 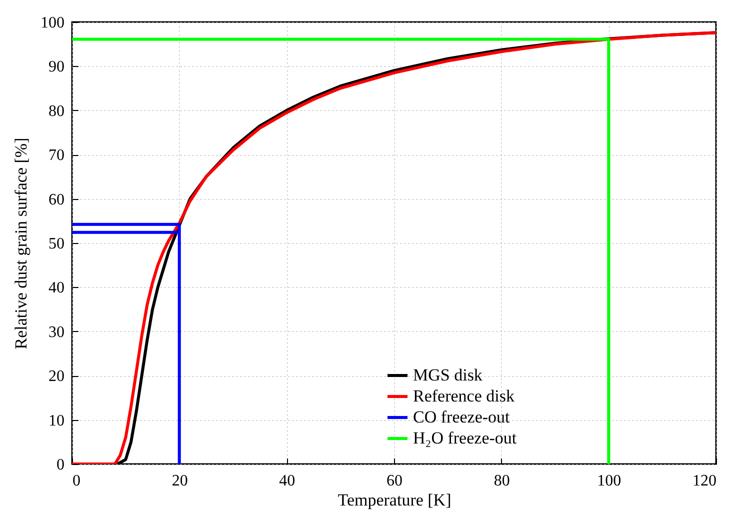 What do you see at coordinates (180, 481) in the screenshot?
I see `x-tick-label: 20` at bounding box center [180, 481].